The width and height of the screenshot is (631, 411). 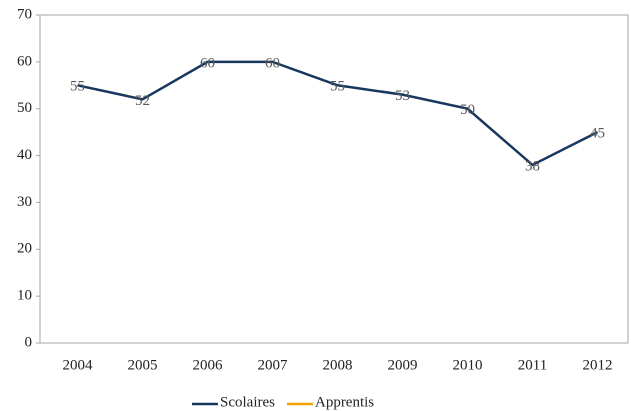 What do you see at coordinates (29, 342) in the screenshot?
I see `y-tick-label: 0` at bounding box center [29, 342].